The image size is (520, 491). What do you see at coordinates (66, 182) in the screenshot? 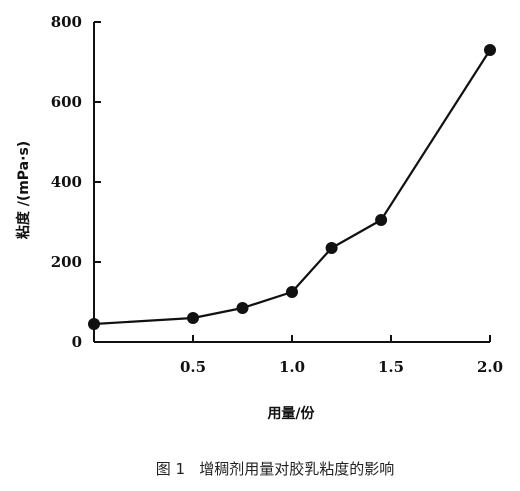
I see `y-tick-label: 400` at bounding box center [66, 182].